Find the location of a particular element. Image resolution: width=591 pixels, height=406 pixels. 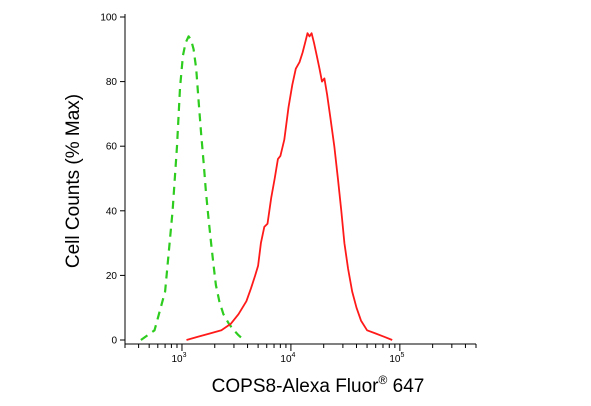

x-axis-title: COPS8-Alexa Fluor® 647 is located at coordinates (318, 385).